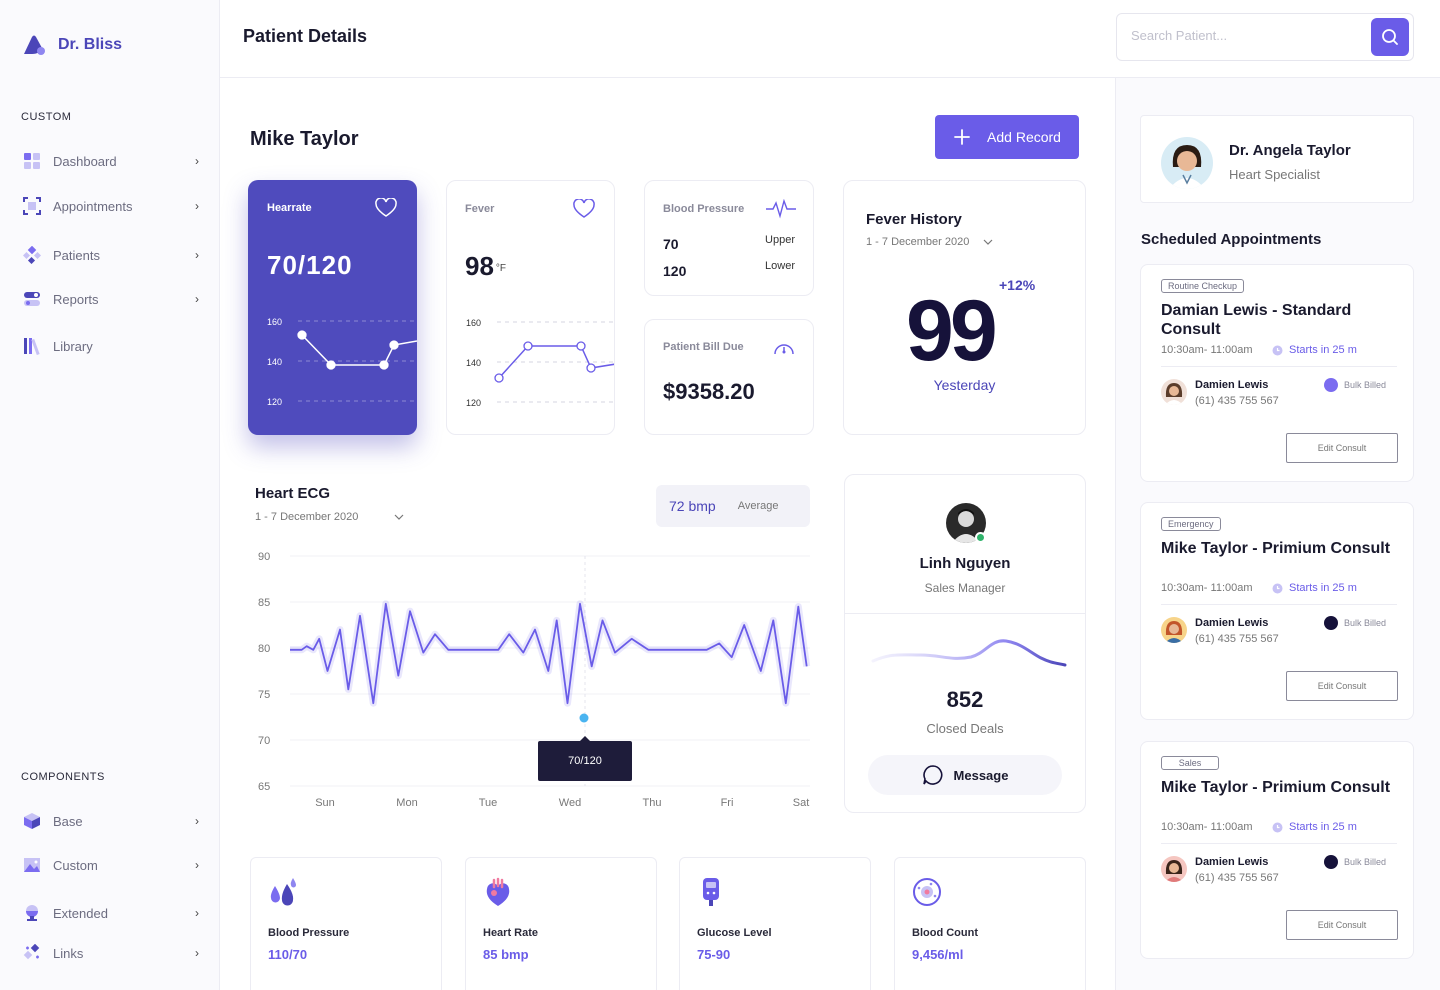  I want to click on sidebar-item-label: Patients, so click(76, 255).